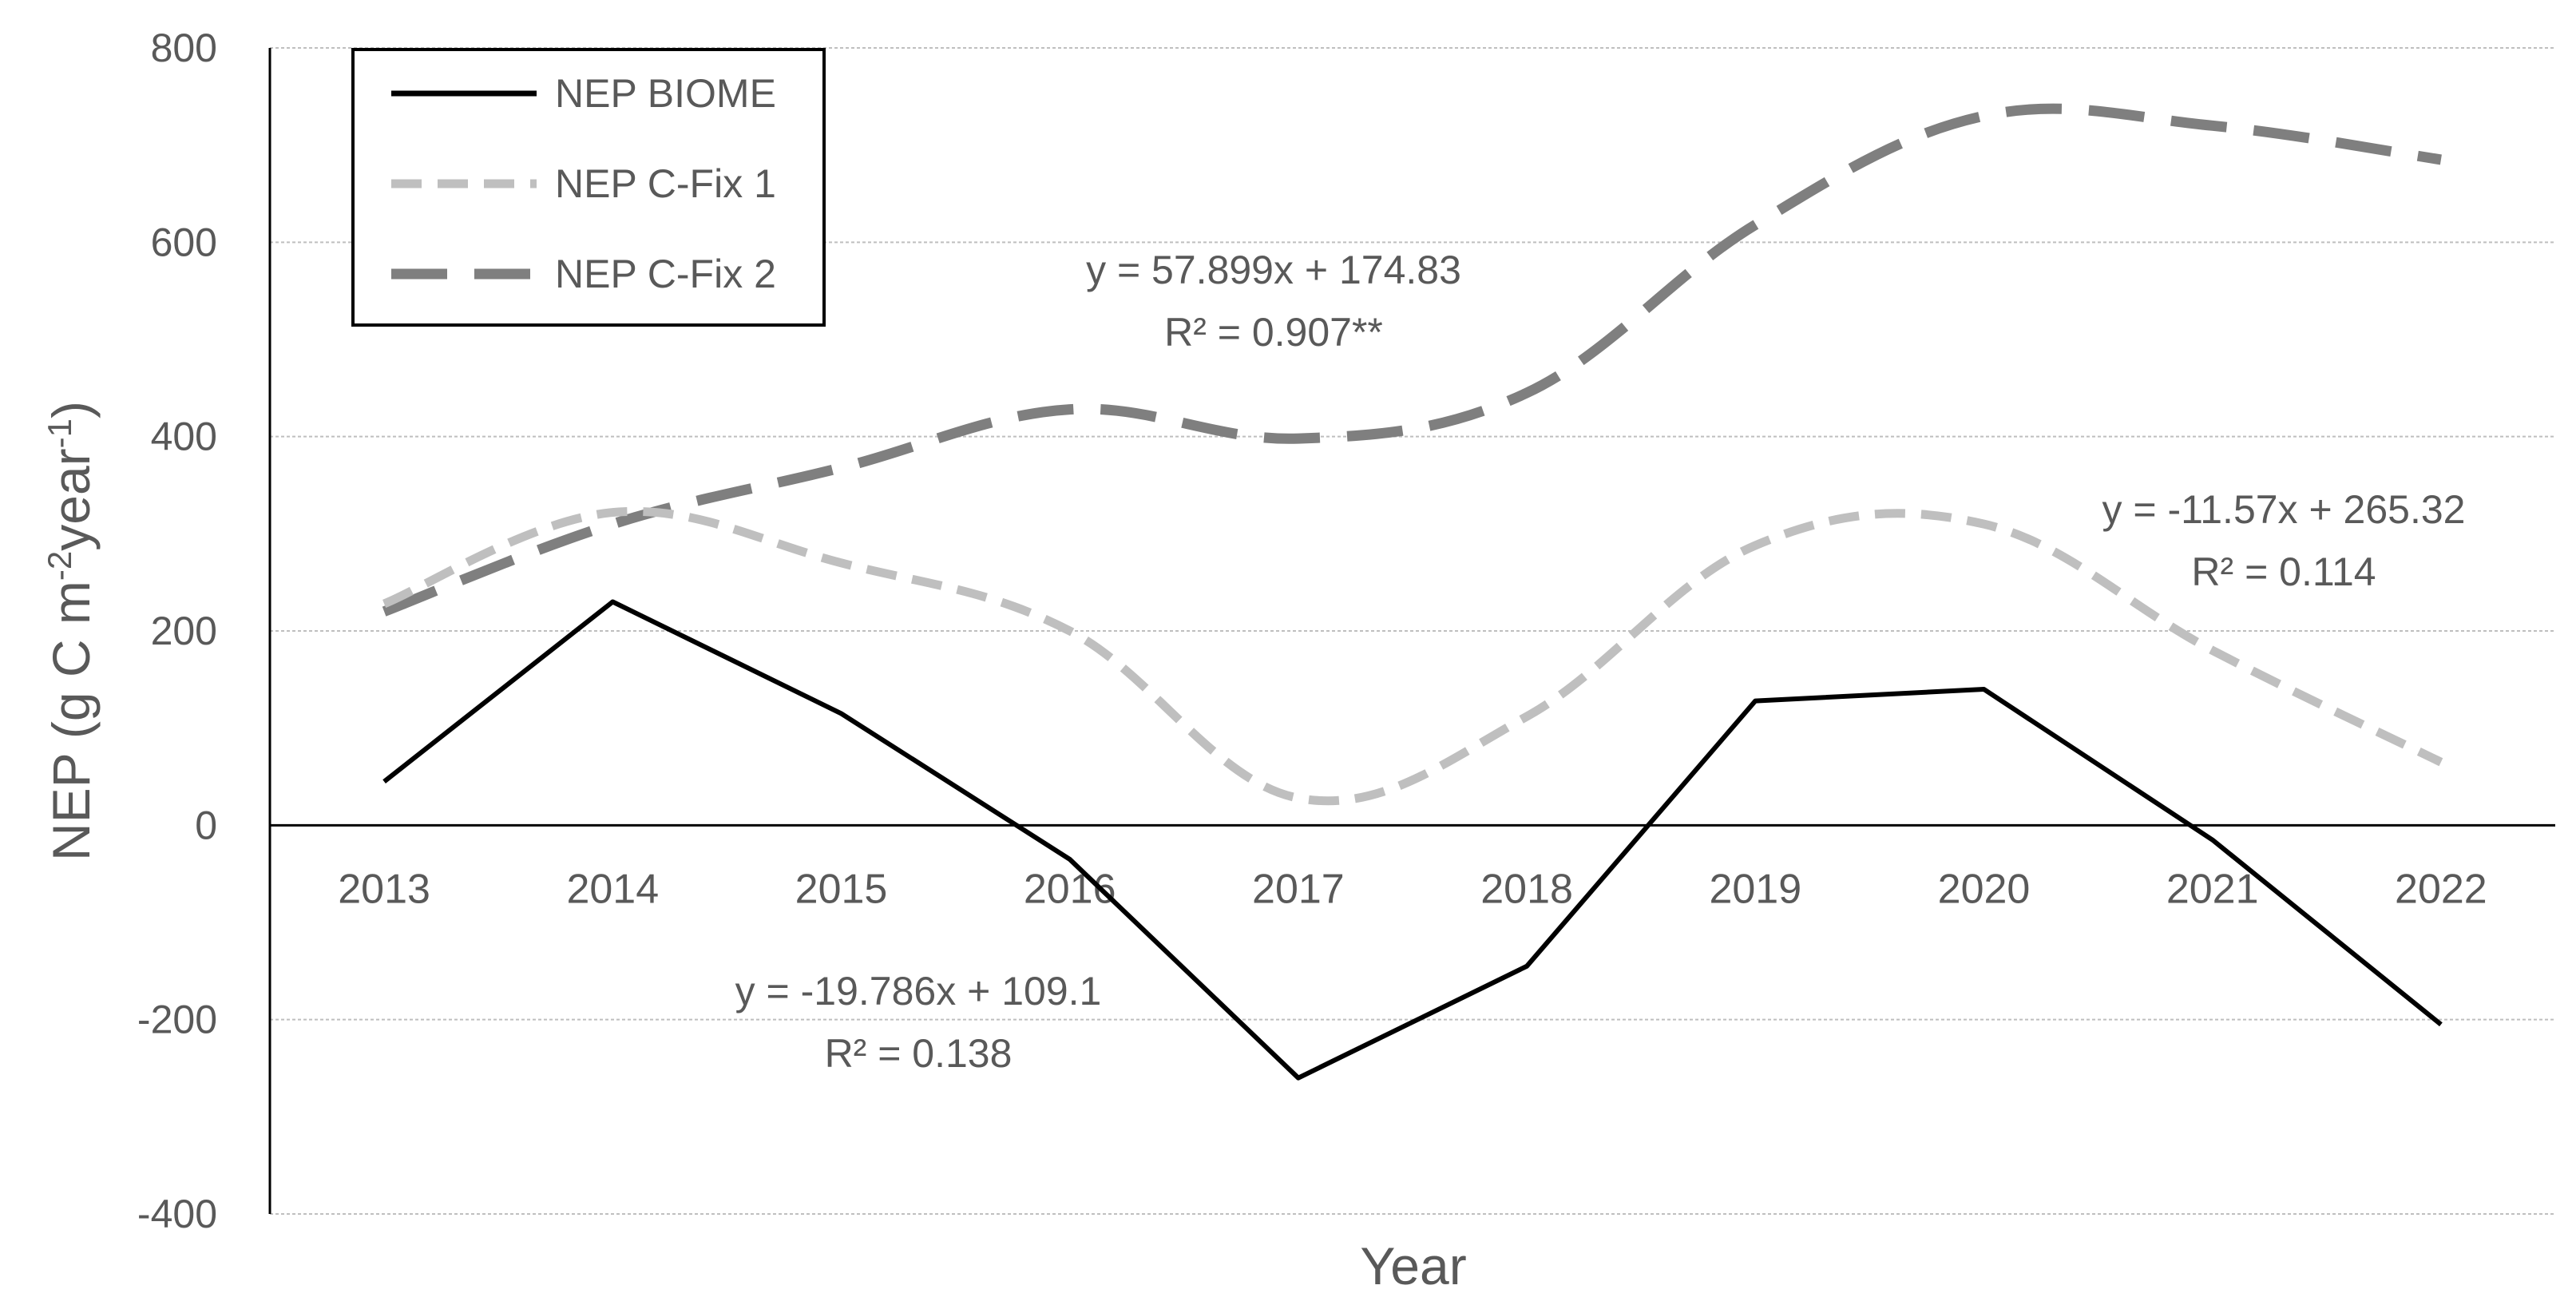 This screenshot has height=1313, width=2576. What do you see at coordinates (384, 889) in the screenshot?
I see `x-tick-label: 2013` at bounding box center [384, 889].